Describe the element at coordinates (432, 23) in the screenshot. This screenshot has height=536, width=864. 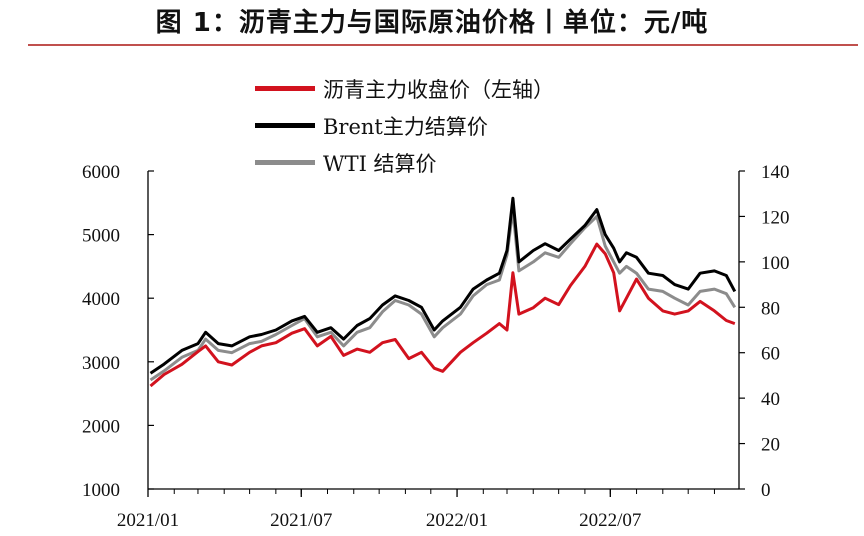
I see `chart-title: 图 1：沥青主力与国际原油价格丨单位：元/吨` at that location.